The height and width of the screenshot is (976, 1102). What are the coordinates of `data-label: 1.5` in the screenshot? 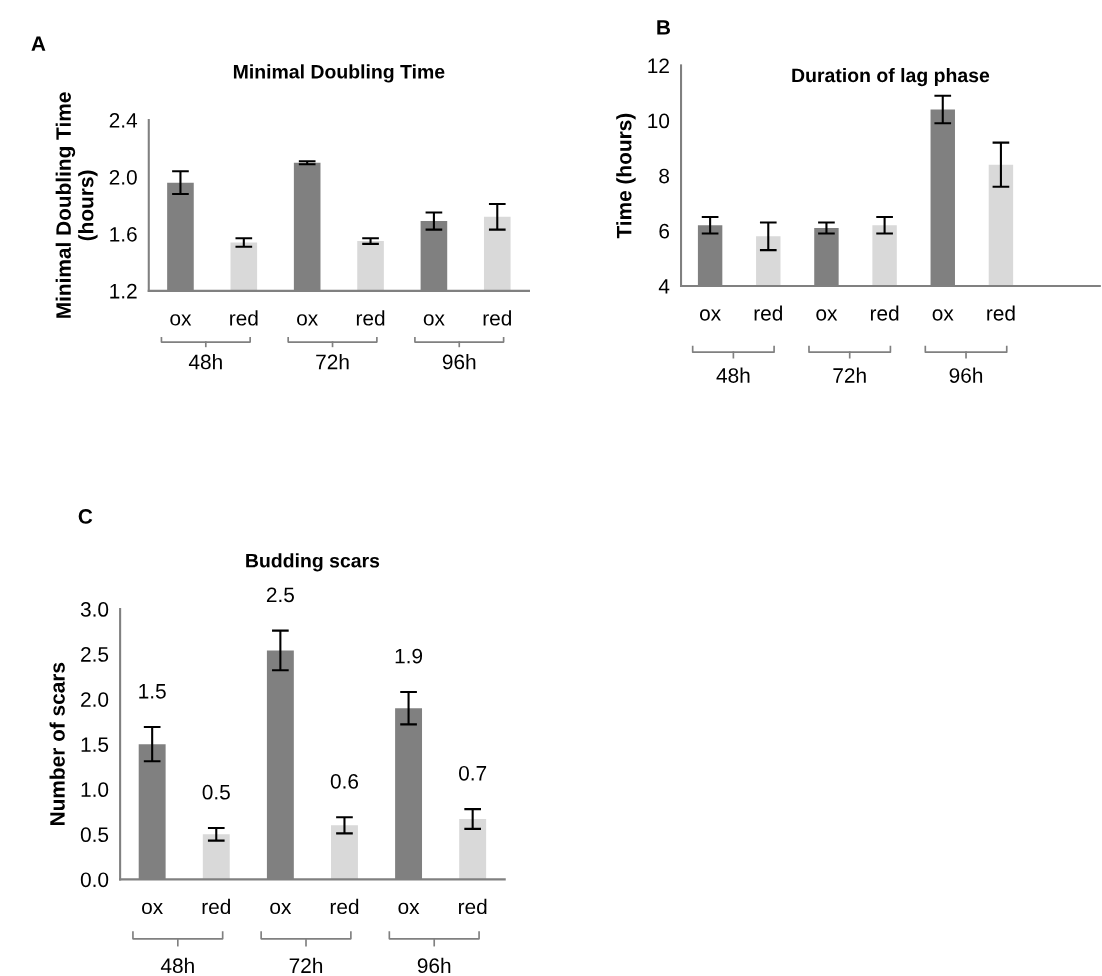 It's located at (152, 691).